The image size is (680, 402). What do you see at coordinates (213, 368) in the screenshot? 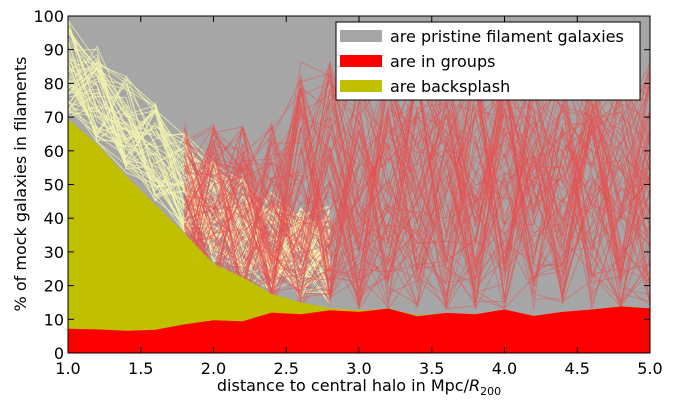
I see `x-tick-label: 2.0` at bounding box center [213, 368].